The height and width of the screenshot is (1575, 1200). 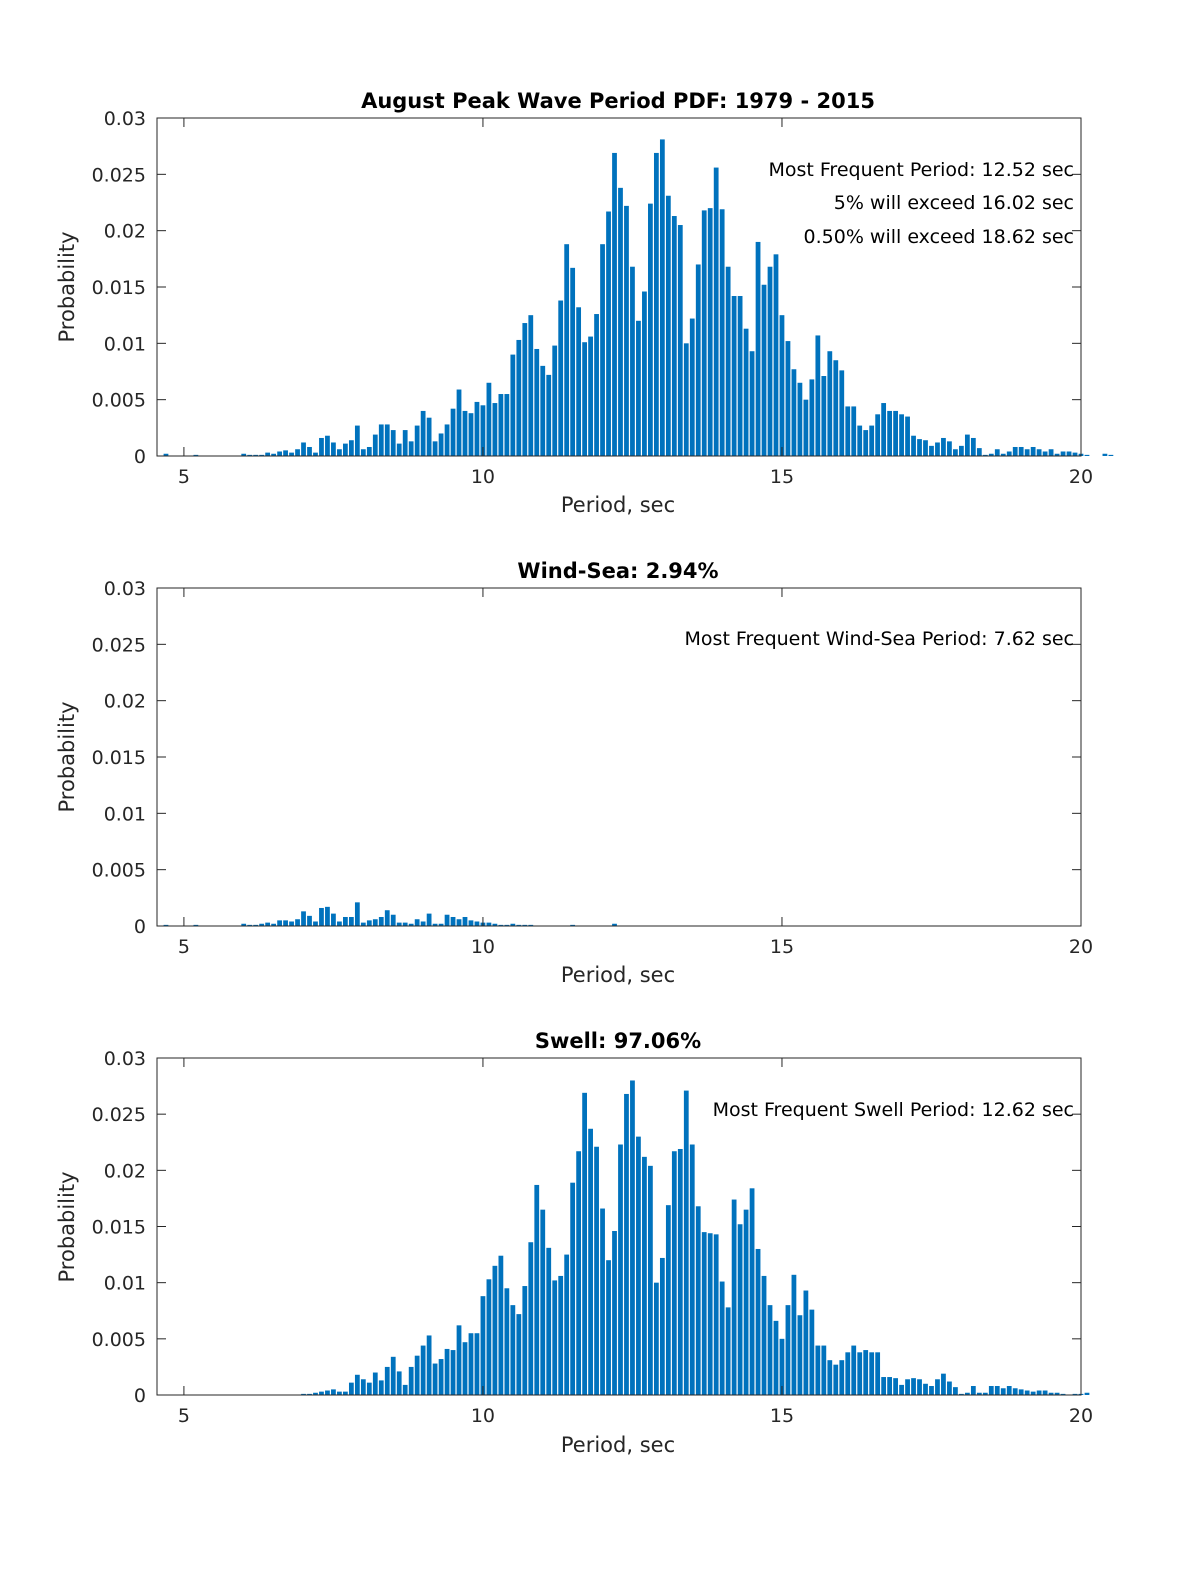 What do you see at coordinates (119, 645) in the screenshot?
I see `y-tick-label: 0.025` at bounding box center [119, 645].